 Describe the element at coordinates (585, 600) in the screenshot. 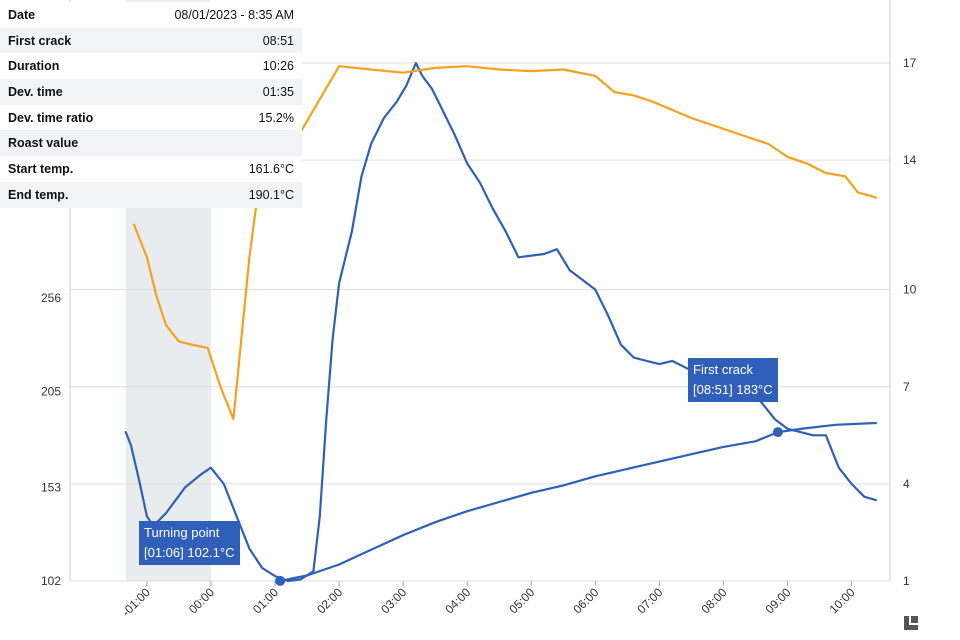

I see `x-tick-label: 06:00` at that location.